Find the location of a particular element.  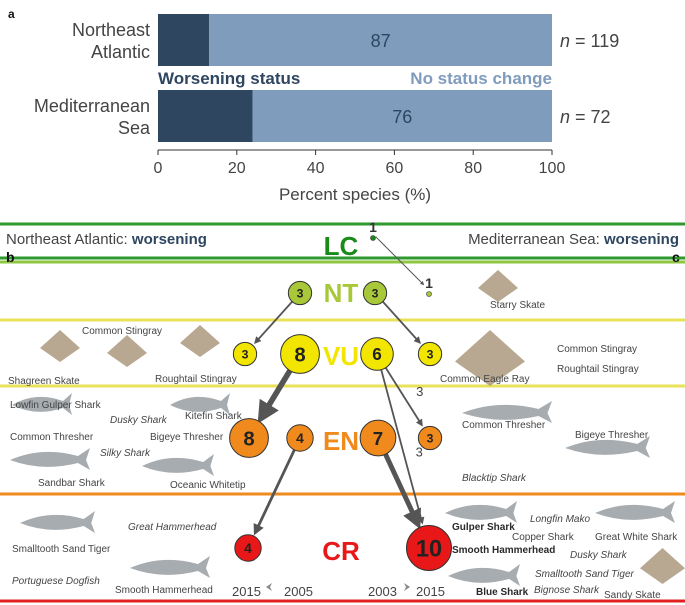

bar-value-label: 76 is located at coordinates (402, 117).